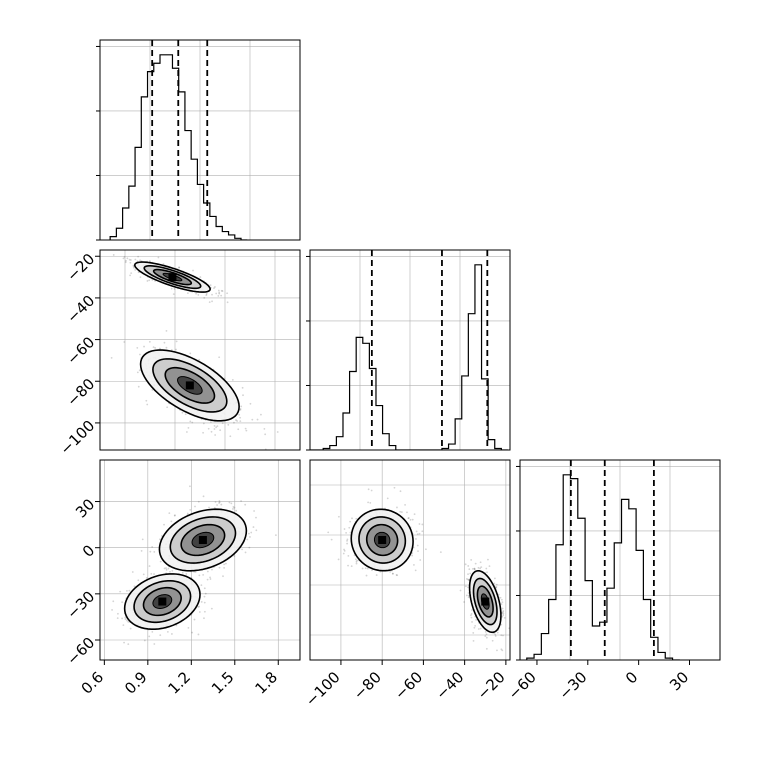 The height and width of the screenshot is (760, 760). I want to click on x-tick-label: −20, so click(491, 685).